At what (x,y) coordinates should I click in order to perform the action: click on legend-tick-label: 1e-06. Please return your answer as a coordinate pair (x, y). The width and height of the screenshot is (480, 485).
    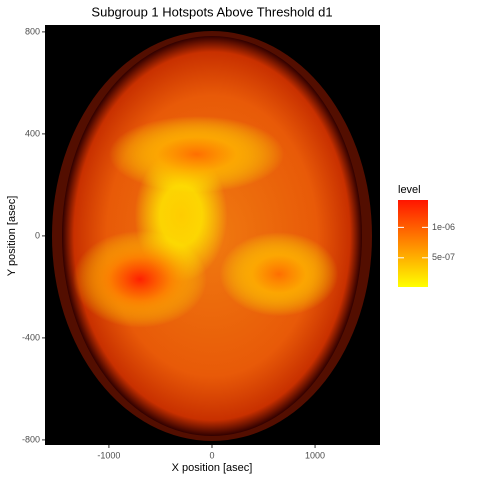
    Looking at the image, I should click on (443, 227).